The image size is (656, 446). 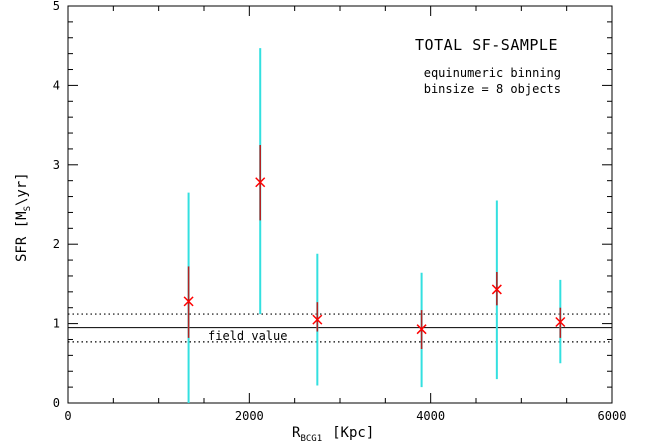 I want to click on x-tick-label: 4000, so click(x=430, y=416).